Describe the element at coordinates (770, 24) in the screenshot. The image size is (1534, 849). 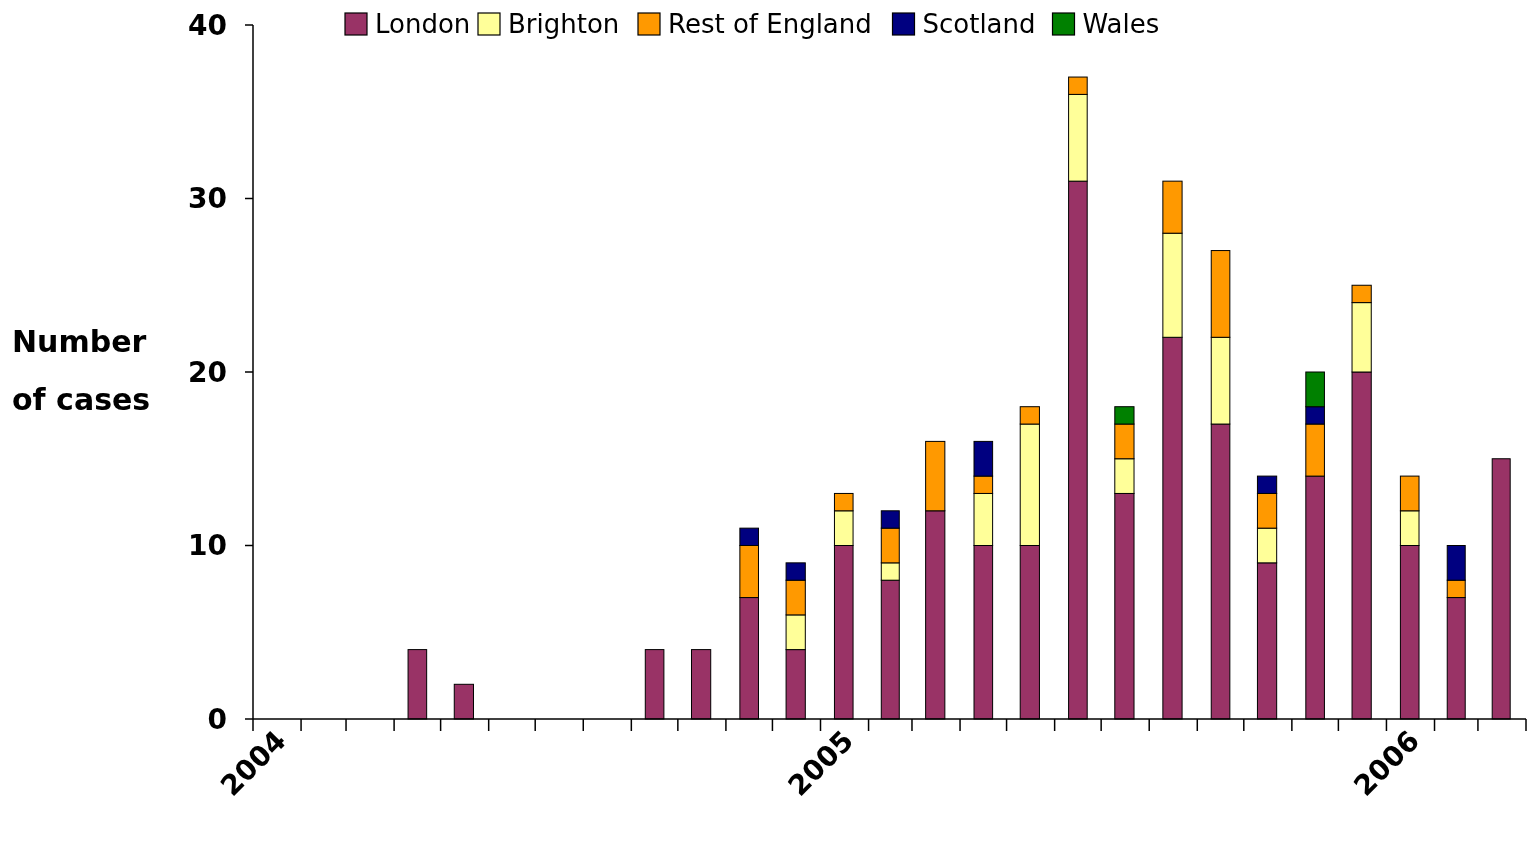
I see `legend-label: Rest of England` at that location.